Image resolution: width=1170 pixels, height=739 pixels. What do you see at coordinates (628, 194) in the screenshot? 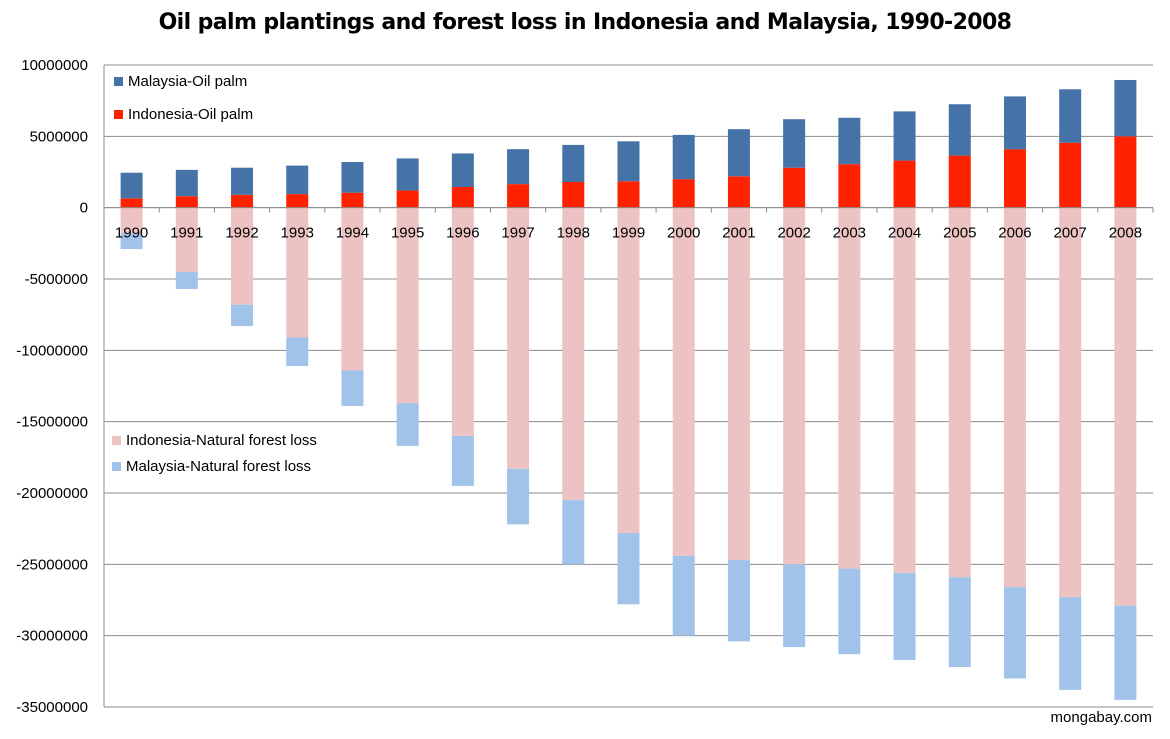
I see `bar-indonesia-oil-palm-1999` at bounding box center [628, 194].